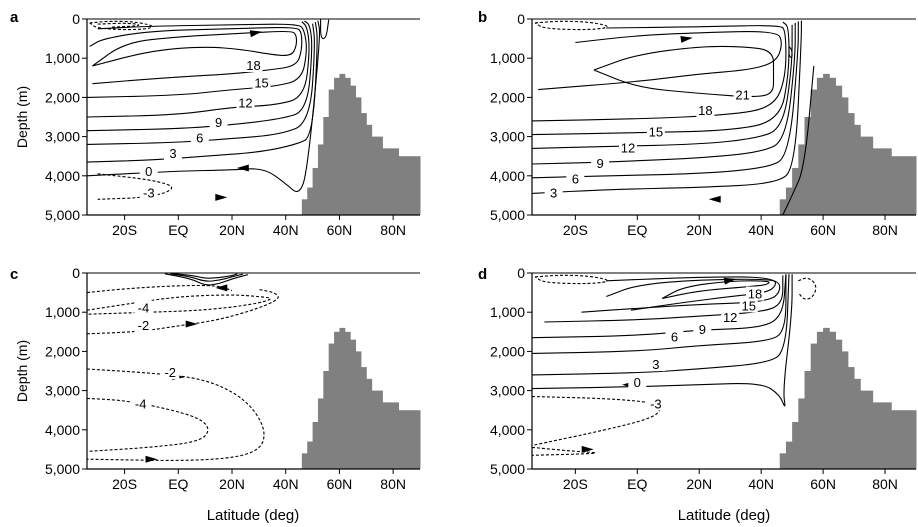 The image size is (918, 527). I want to click on contour-label: 12, so click(730, 317).